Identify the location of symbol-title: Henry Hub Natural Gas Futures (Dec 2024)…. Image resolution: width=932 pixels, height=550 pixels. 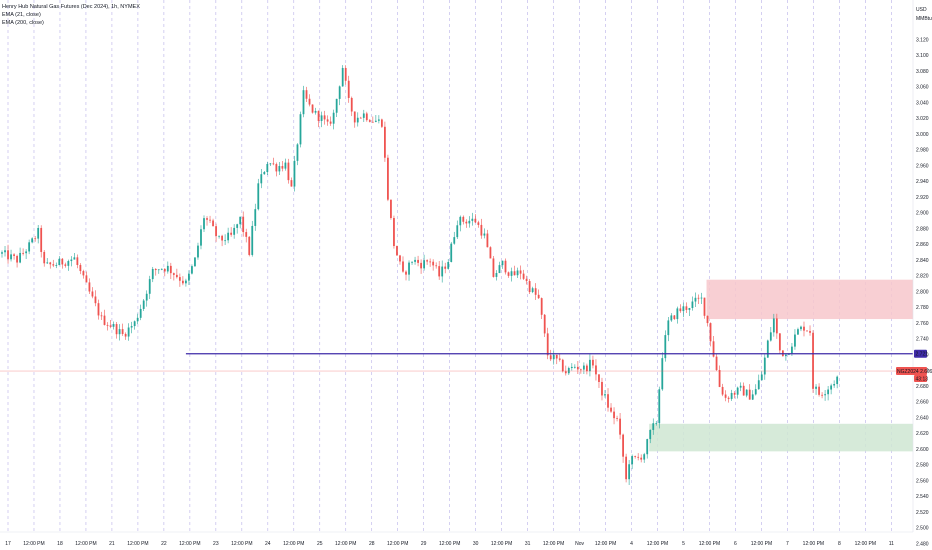
(71, 7).